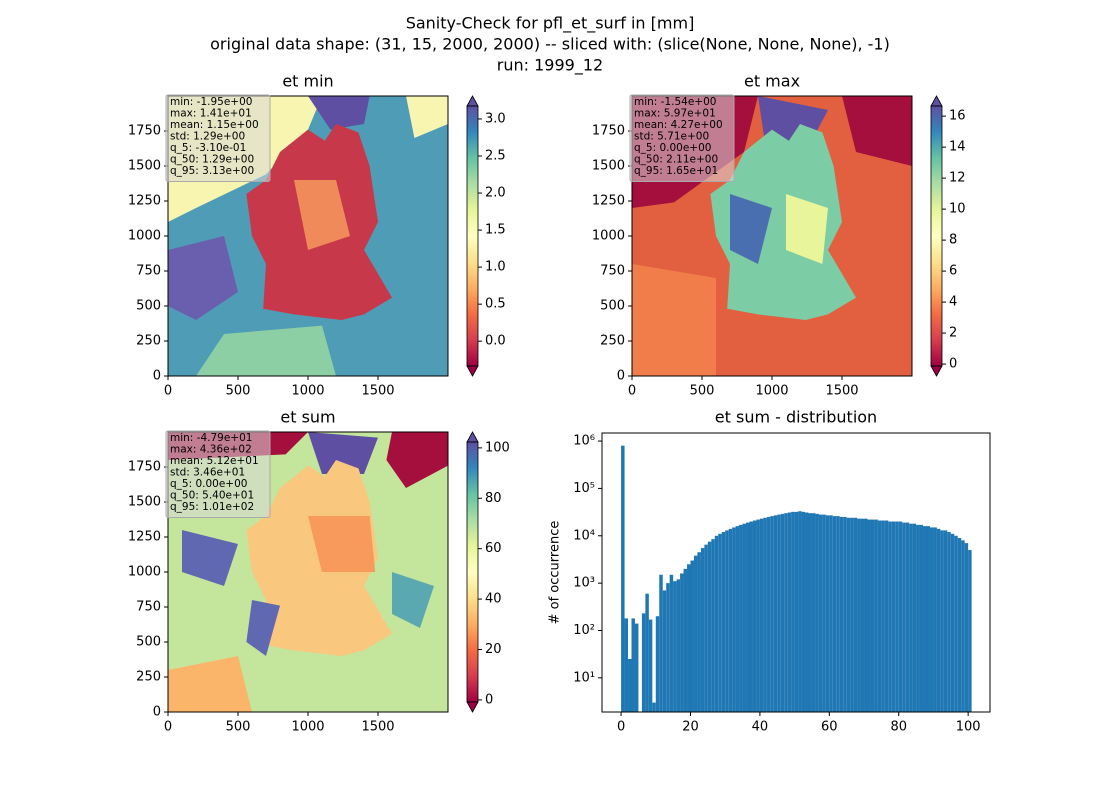  Describe the element at coordinates (497, 447) in the screenshot. I see `colorbar-tick-label: 100` at that location.